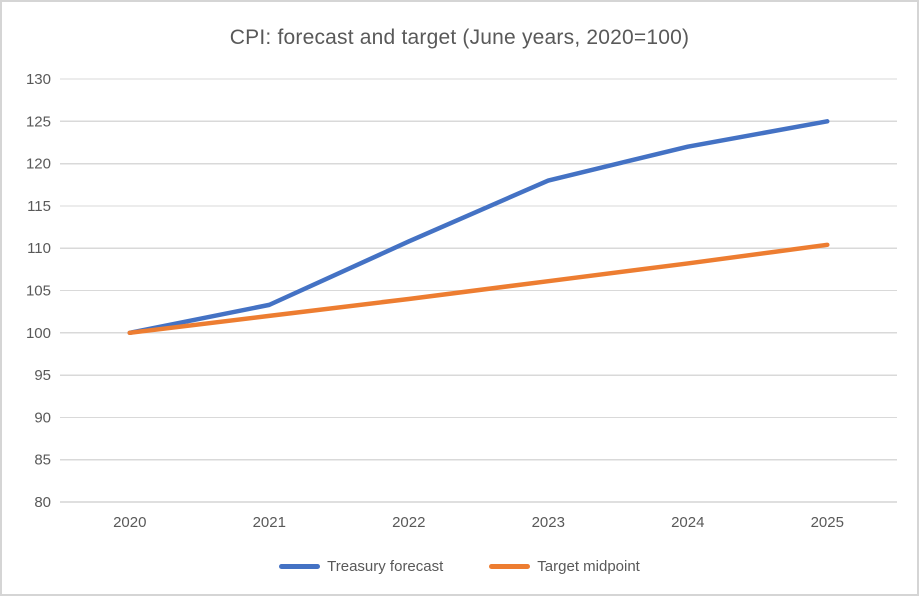 The width and height of the screenshot is (919, 596). I want to click on legend-item: Treasury forecast, so click(361, 566).